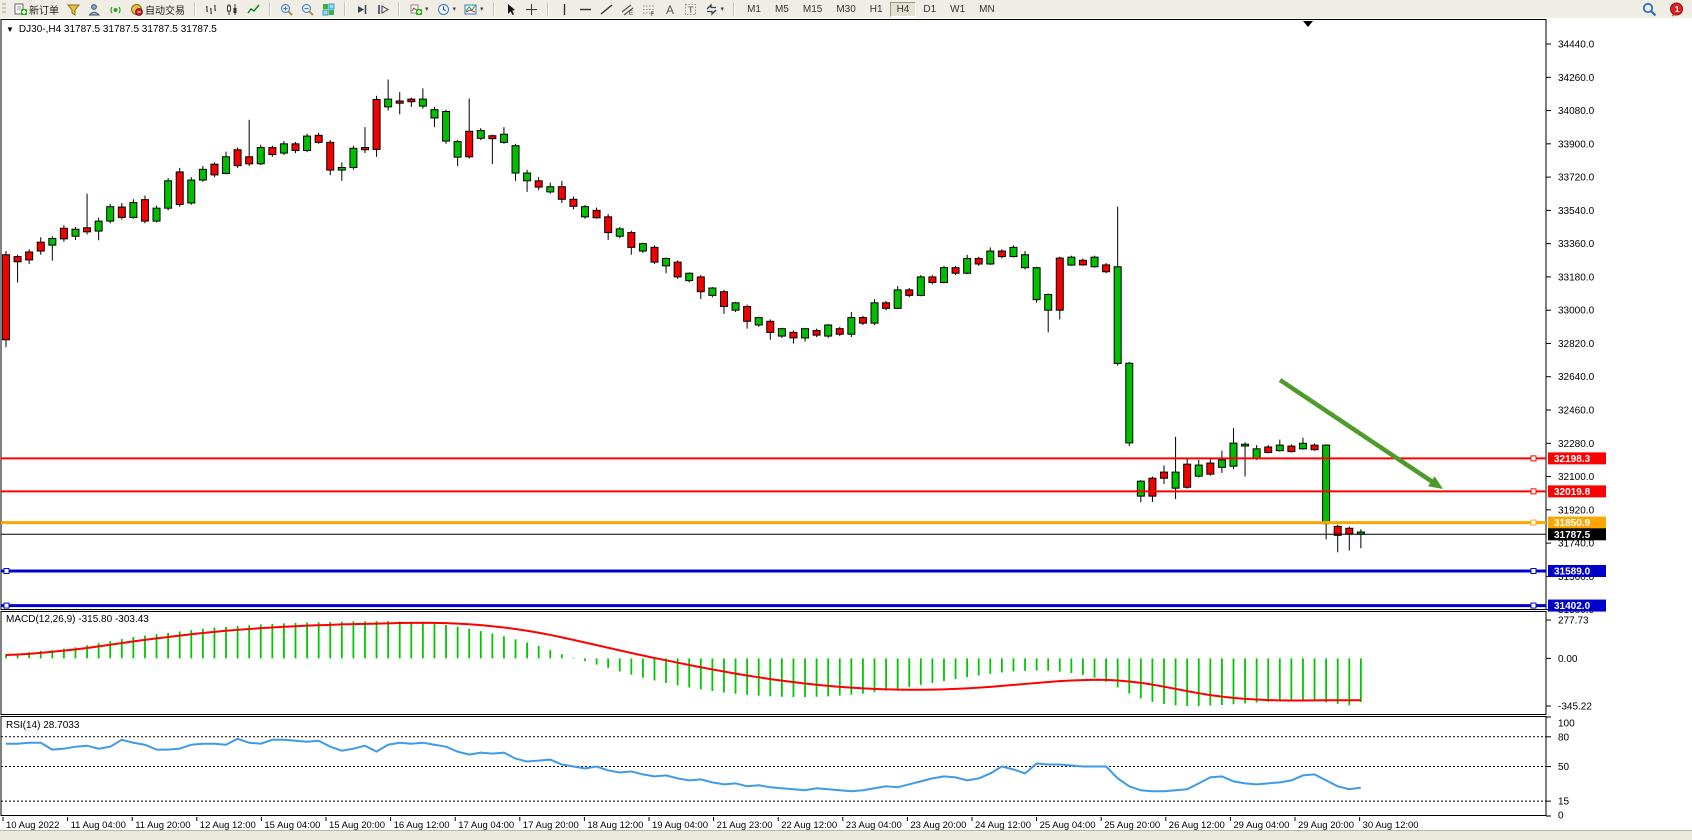 The image size is (1692, 840). I want to click on timeframe-button-m30: M30, so click(846, 9).